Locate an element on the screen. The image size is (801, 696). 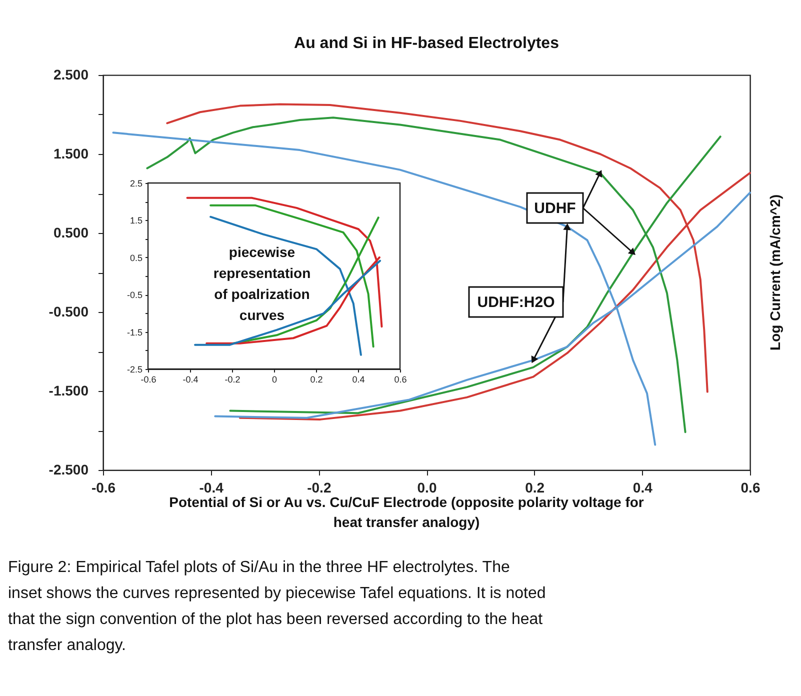
y-tick-label: -0.5 is located at coordinates (134, 295).